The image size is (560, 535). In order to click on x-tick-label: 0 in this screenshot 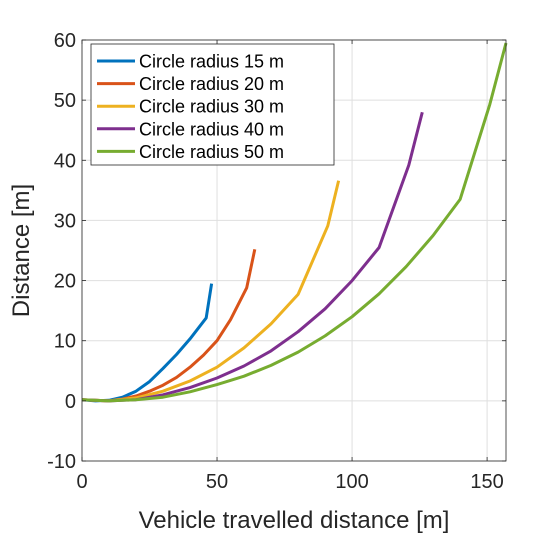, I will do `click(81, 482)`.